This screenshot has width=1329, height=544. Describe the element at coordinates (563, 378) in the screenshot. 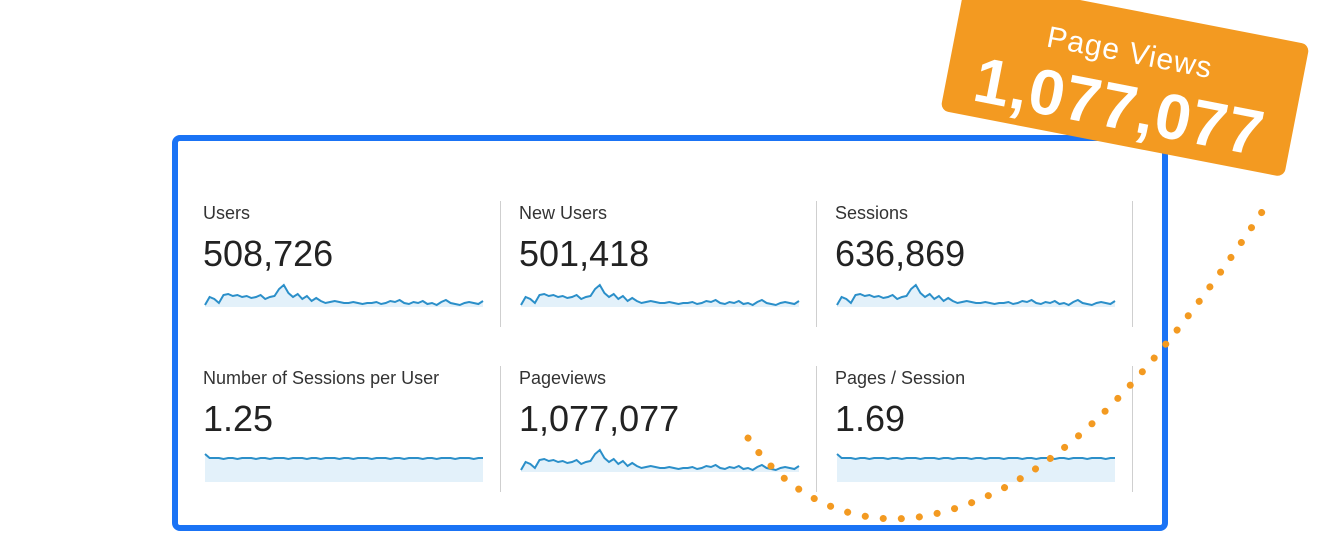

I see `metric-label: Pageviews` at that location.